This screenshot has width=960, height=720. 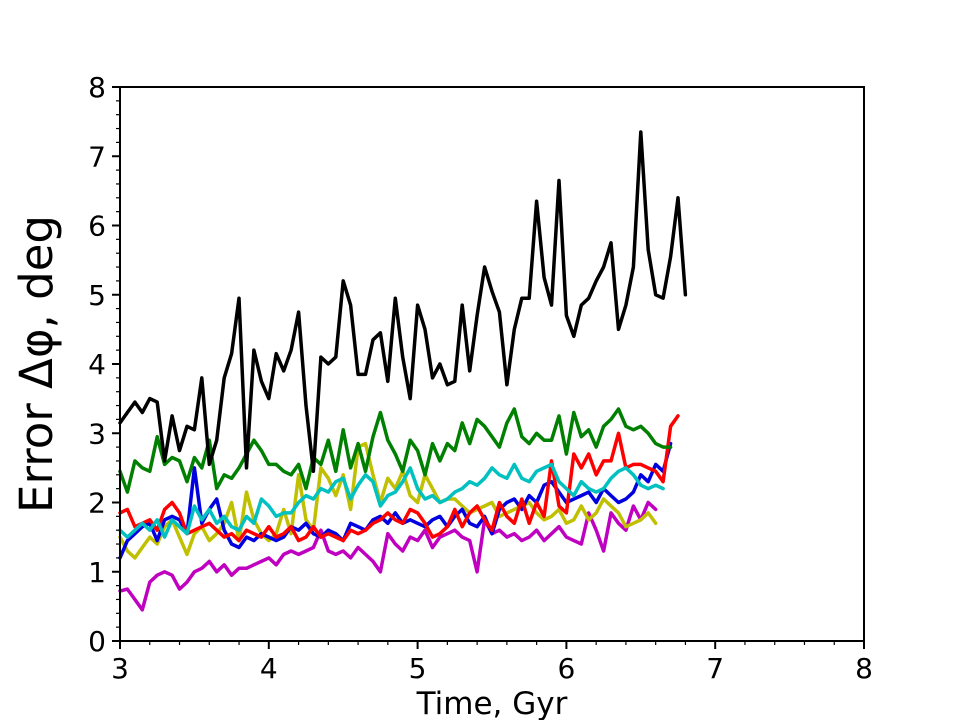 I want to click on y-tick-label: 2, so click(x=97, y=503).